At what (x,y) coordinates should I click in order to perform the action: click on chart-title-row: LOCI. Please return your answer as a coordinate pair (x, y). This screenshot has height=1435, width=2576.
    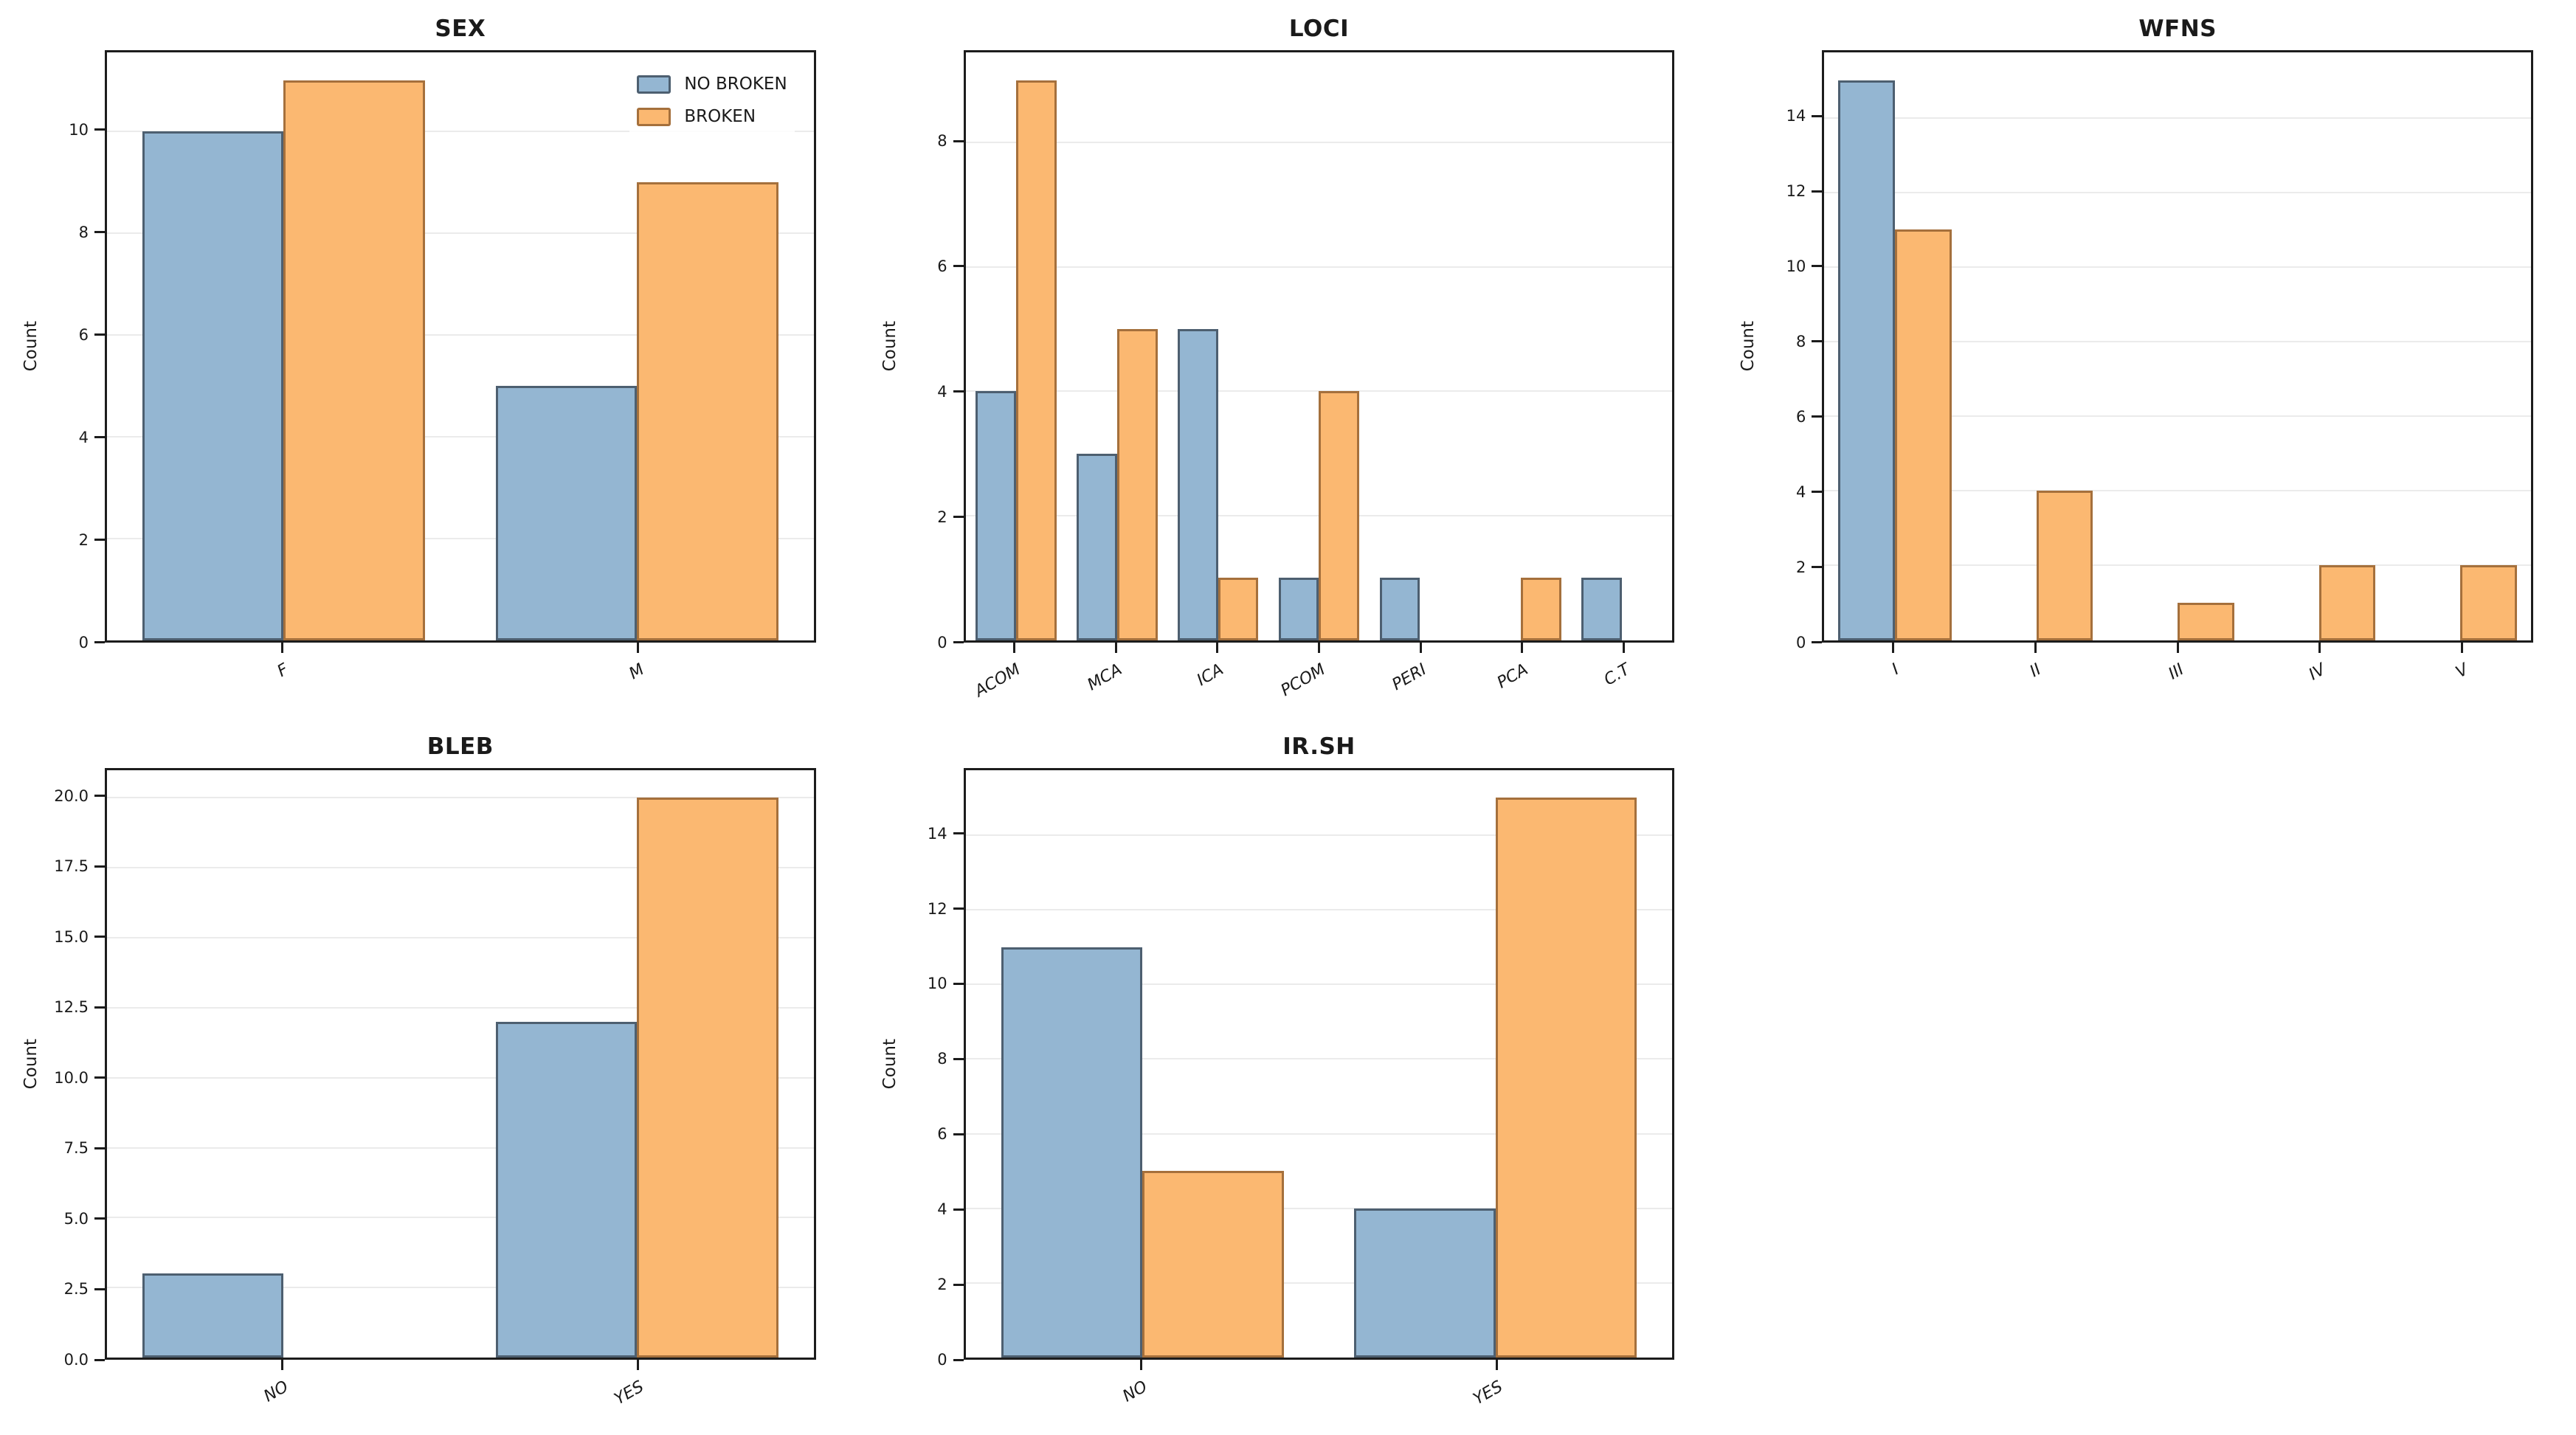
    Looking at the image, I should click on (1274, 28).